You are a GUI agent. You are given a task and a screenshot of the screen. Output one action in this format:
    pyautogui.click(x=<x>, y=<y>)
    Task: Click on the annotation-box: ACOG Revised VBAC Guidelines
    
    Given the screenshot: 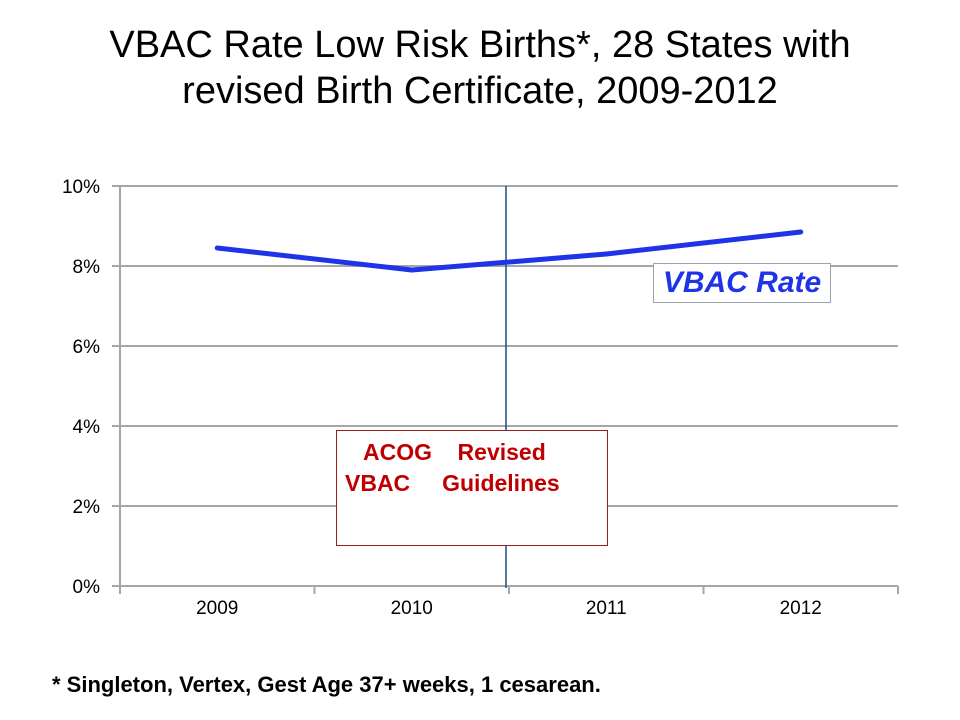 What is the action you would take?
    pyautogui.click(x=472, y=488)
    